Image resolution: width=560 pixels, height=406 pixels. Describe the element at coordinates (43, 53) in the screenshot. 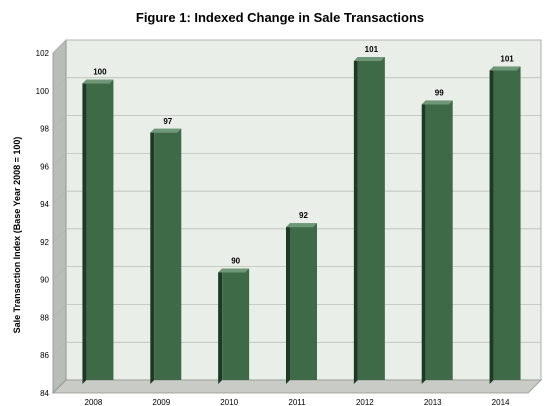

I see `y-tick-label: 102` at that location.